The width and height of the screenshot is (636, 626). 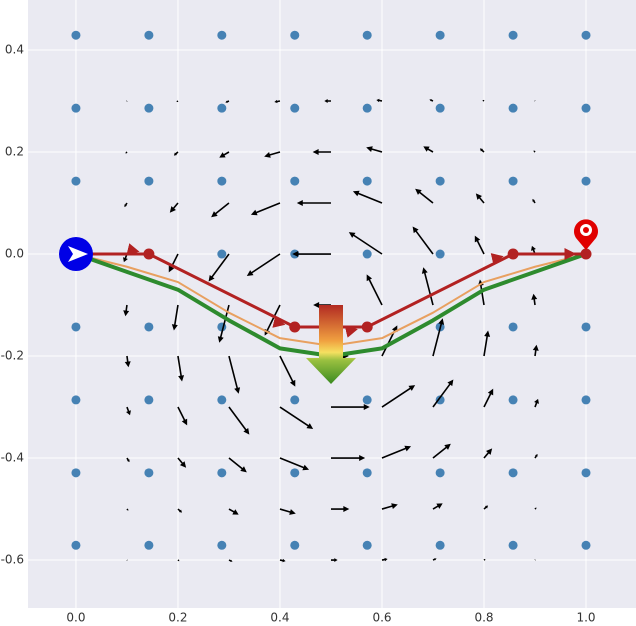 I want to click on start-arrow, so click(x=78, y=254).